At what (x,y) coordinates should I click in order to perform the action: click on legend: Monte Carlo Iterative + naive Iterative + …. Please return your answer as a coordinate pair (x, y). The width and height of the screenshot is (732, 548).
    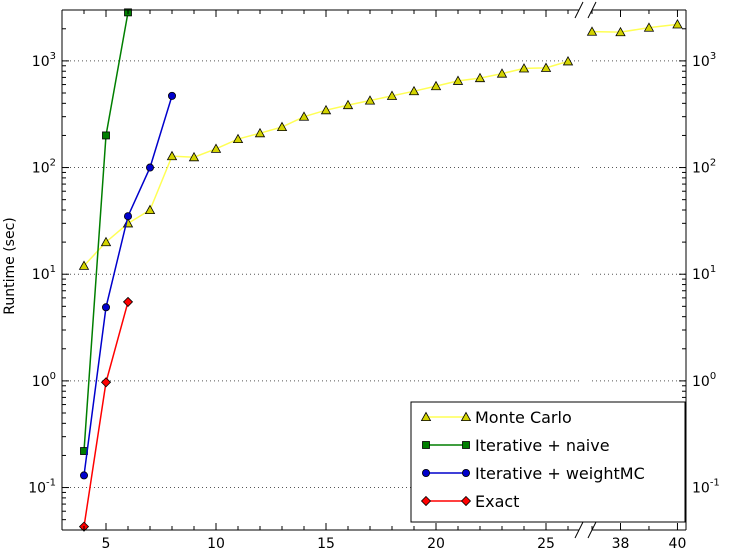
    Looking at the image, I should click on (548, 462).